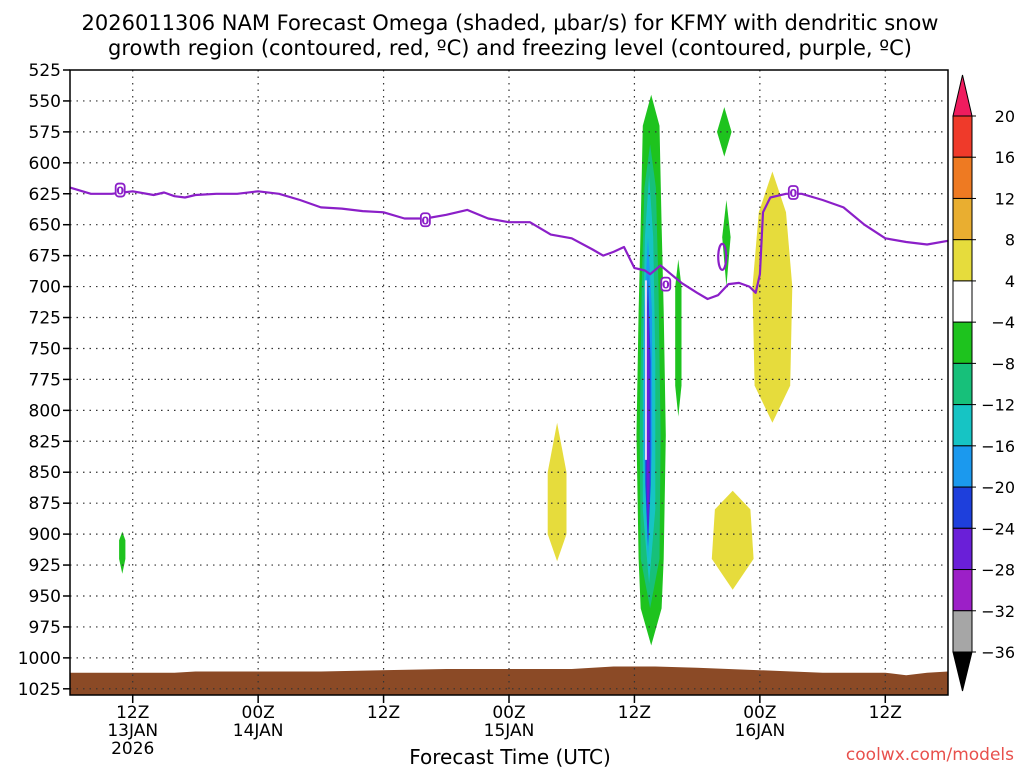 The height and width of the screenshot is (768, 1024). What do you see at coordinates (132, 731) in the screenshot?
I see `x-tick-label-6-1: 13JAN` at bounding box center [132, 731].